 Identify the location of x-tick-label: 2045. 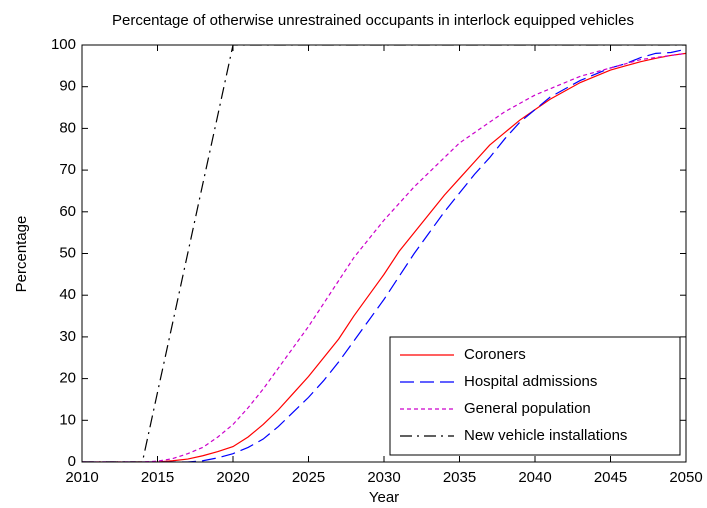
(610, 477).